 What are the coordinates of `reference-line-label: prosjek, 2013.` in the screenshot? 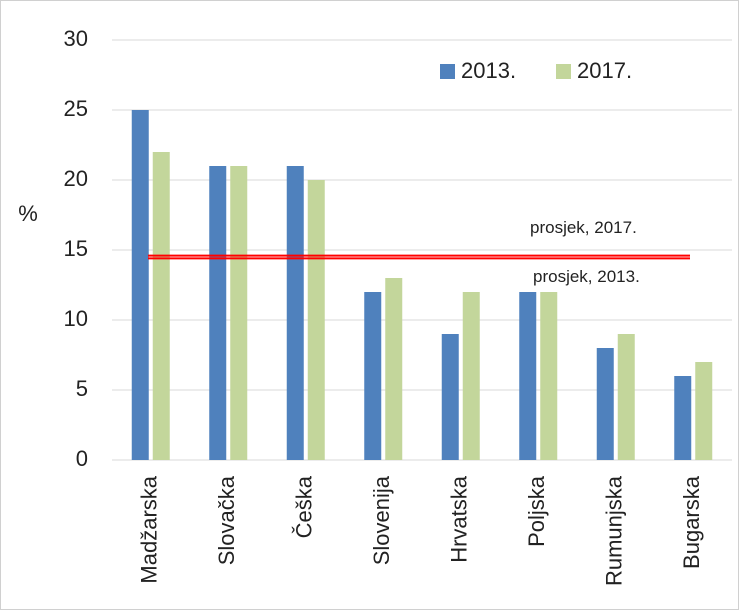 It's located at (586, 276).